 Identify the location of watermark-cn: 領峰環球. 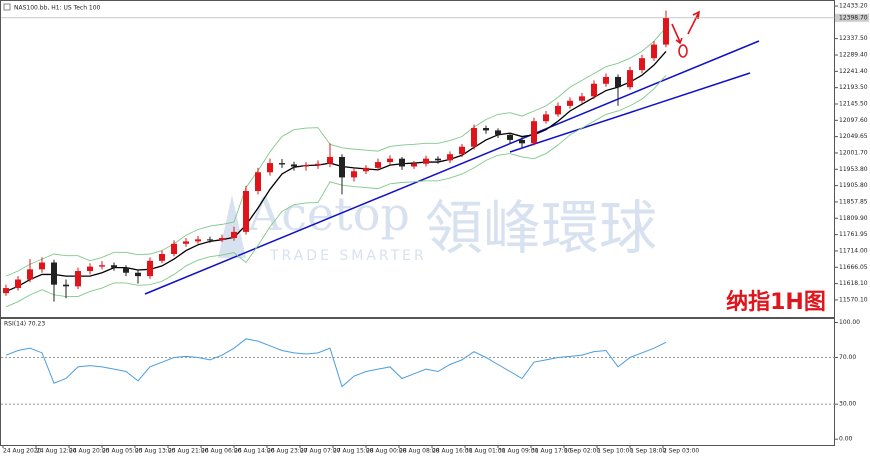
(541, 228).